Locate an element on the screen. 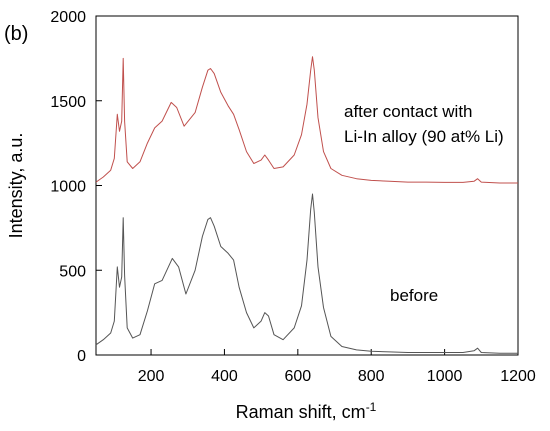 The image size is (550, 431). y-tick-label: 500 is located at coordinates (72, 271).